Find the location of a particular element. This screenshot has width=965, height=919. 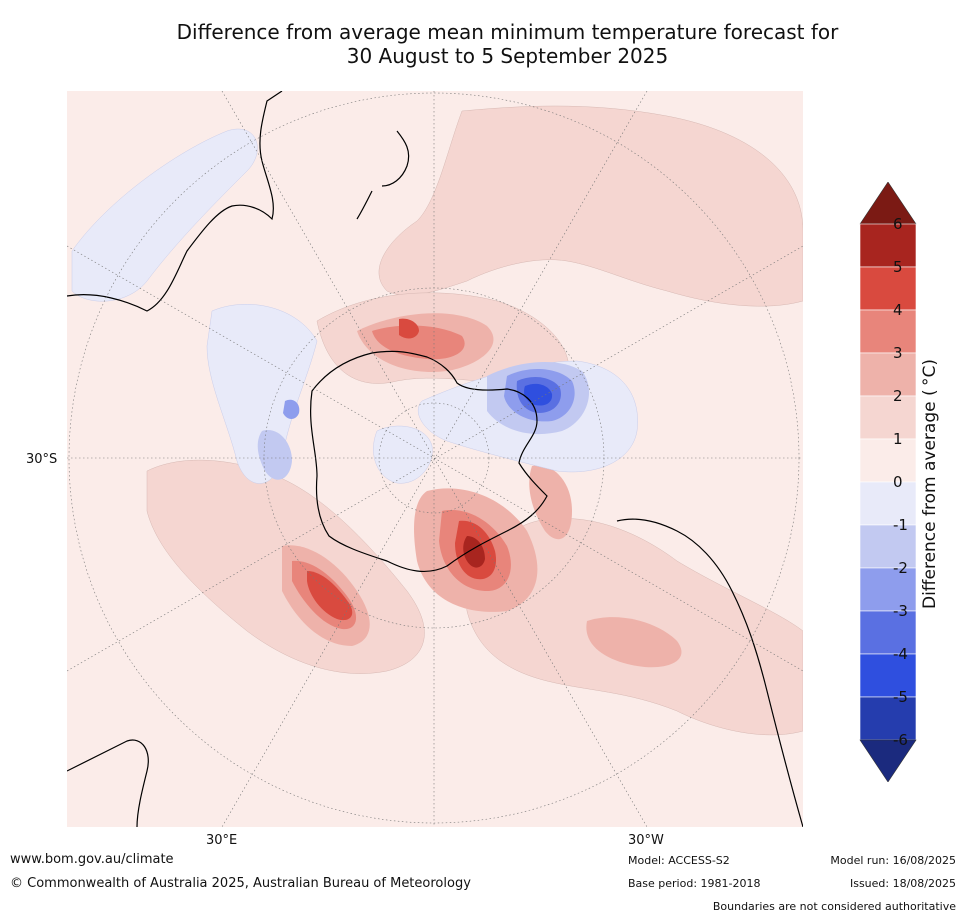

colorbar-tick-label: 0 is located at coordinates (898, 482).